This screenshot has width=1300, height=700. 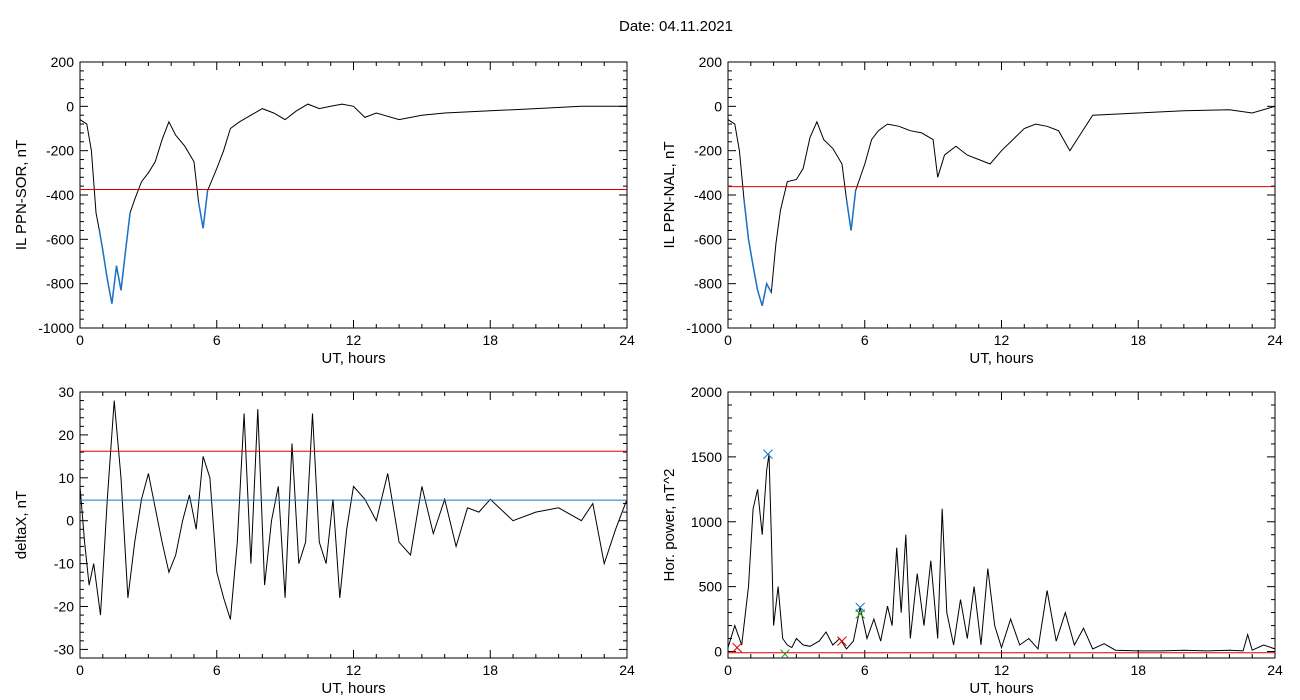 I want to click on y-tick-label: -30, so click(x=64, y=649).